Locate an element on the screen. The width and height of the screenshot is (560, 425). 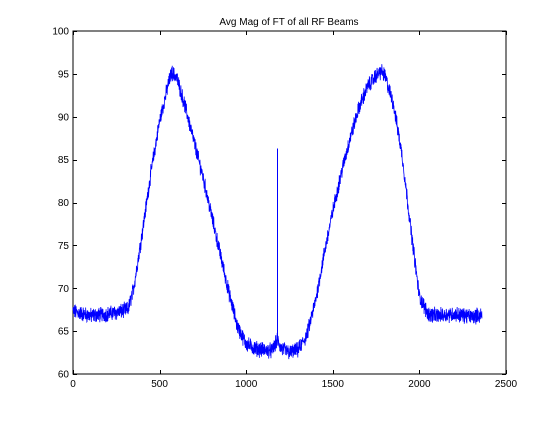
x-tick-label: 500 is located at coordinates (159, 384).